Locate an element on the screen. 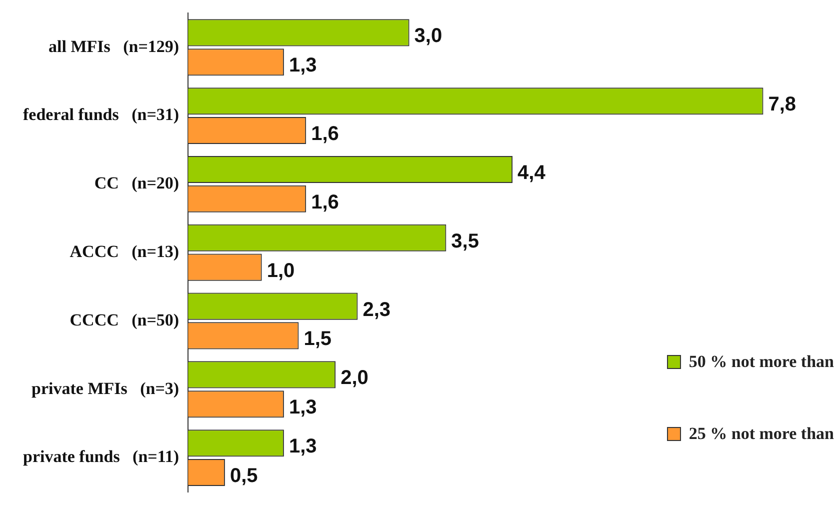  data-label: 2,3 is located at coordinates (376, 309).